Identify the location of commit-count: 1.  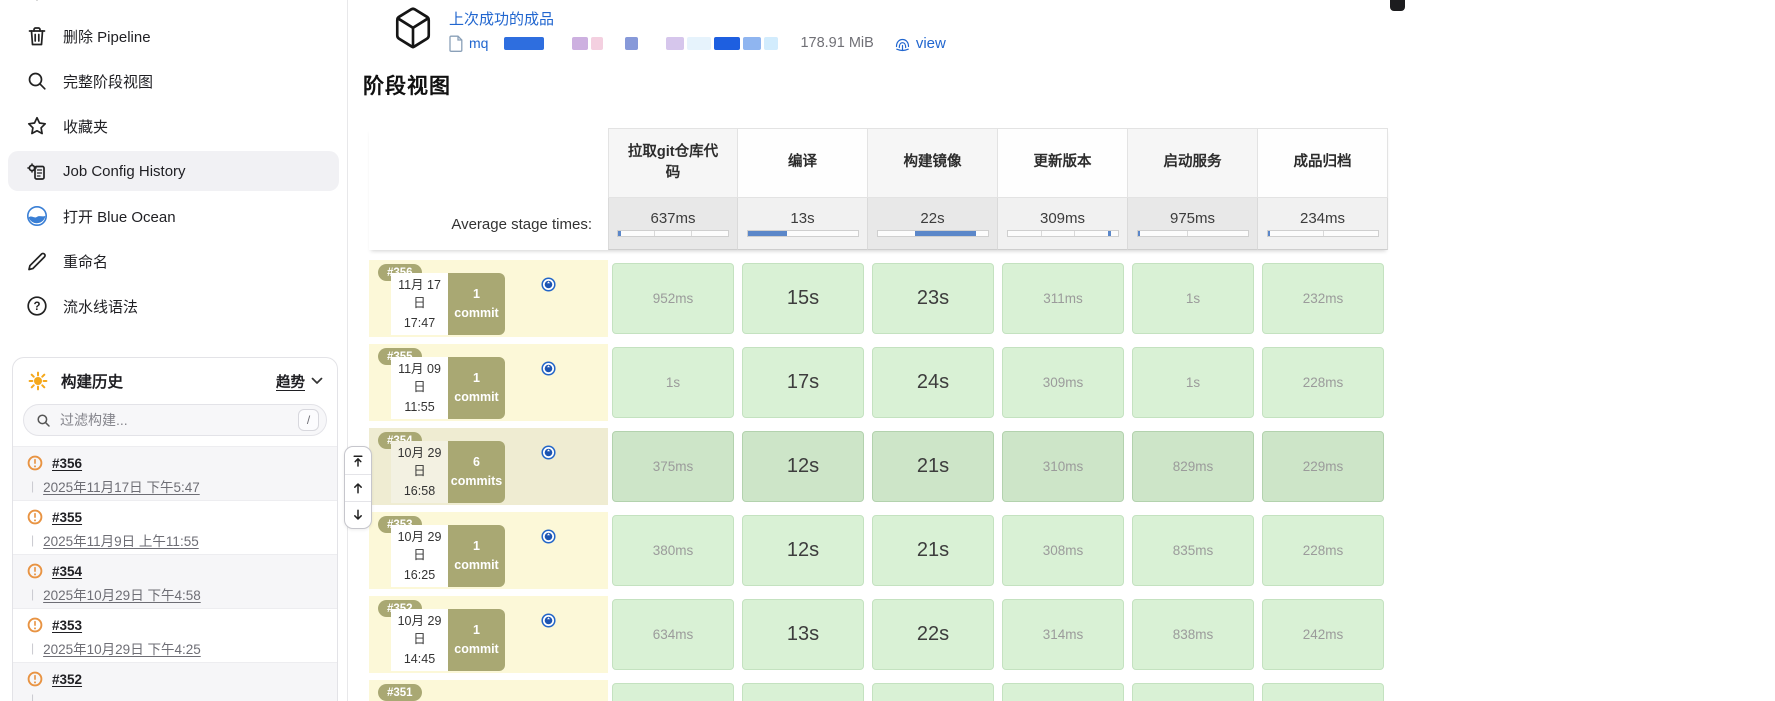
(476, 630).